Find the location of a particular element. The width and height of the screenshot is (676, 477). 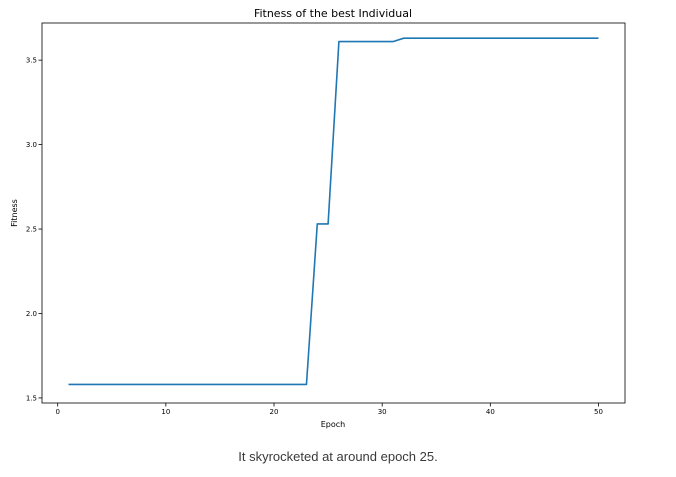

x-tick-label: 30 is located at coordinates (382, 412).